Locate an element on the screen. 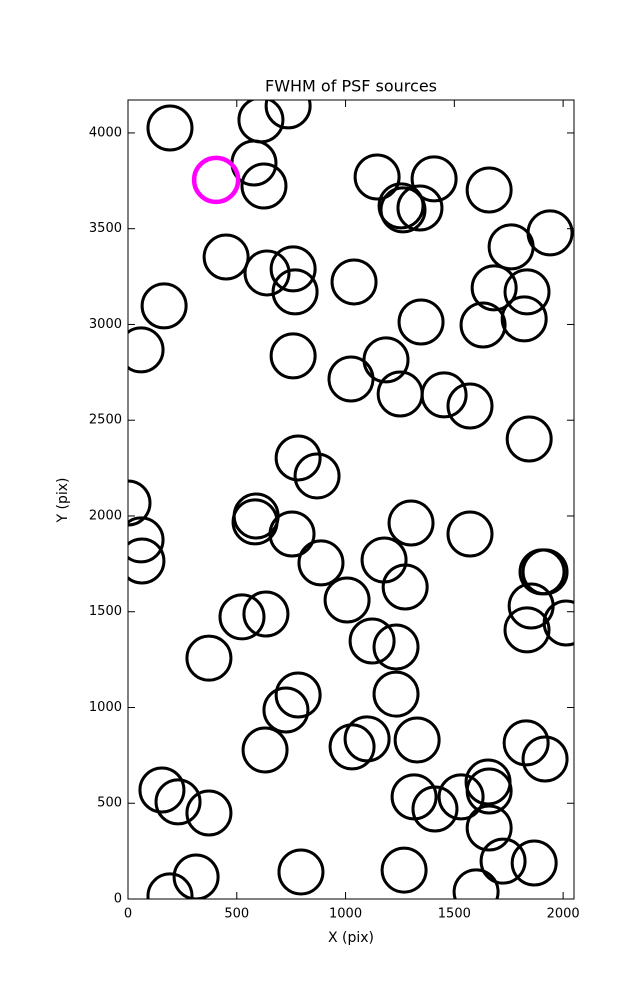  x-tick-label: 2000 is located at coordinates (563, 914).